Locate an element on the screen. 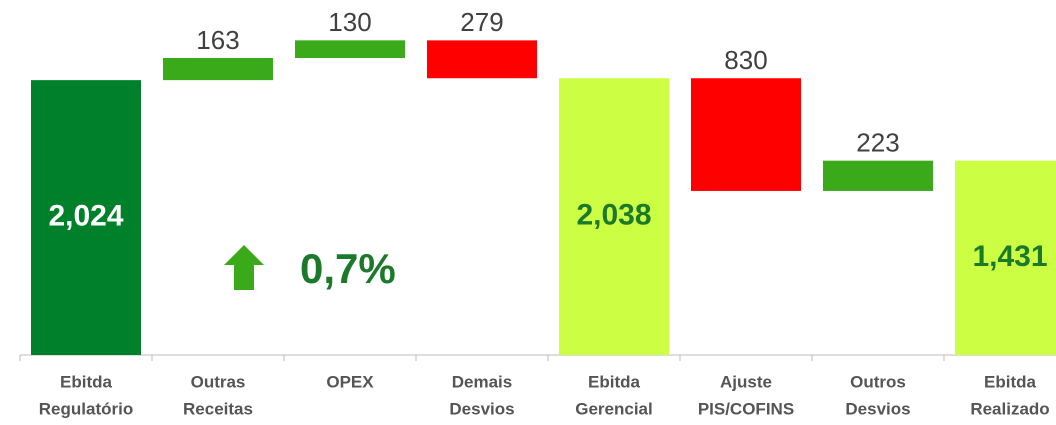  x-tick-label: PIS/COFINS is located at coordinates (746, 408).